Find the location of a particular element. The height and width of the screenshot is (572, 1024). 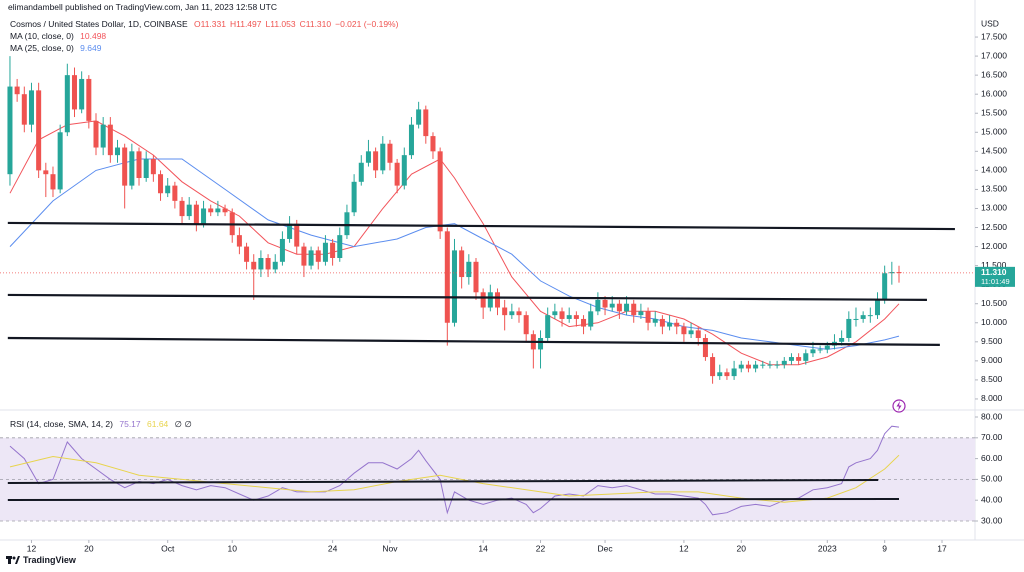

y-tick-label: 10.500 is located at coordinates (994, 303).